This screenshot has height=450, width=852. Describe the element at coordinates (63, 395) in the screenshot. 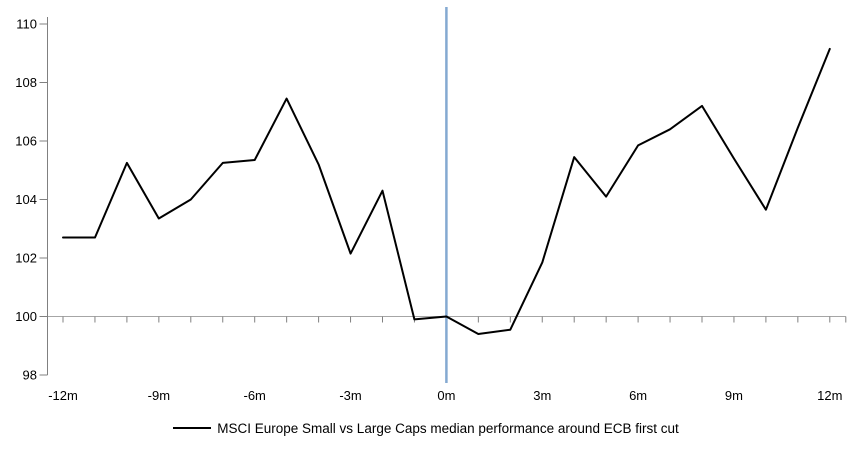

I see `x-axis-label: -12m` at that location.